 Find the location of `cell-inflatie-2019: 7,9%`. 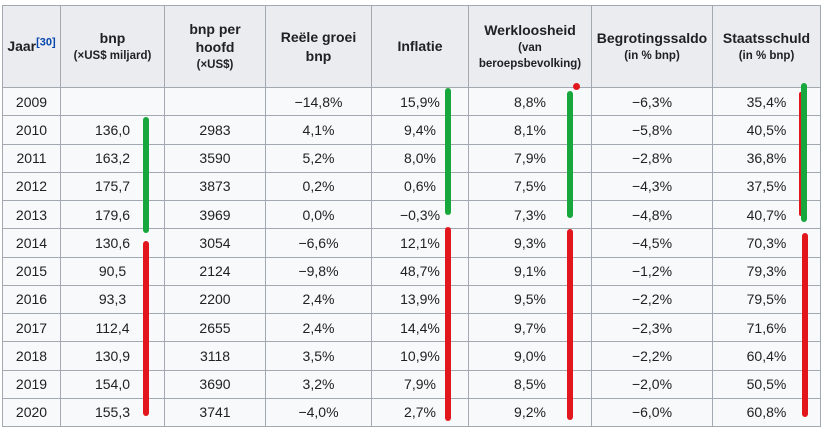

cell-inflatie-2019: 7,9% is located at coordinates (420, 384).